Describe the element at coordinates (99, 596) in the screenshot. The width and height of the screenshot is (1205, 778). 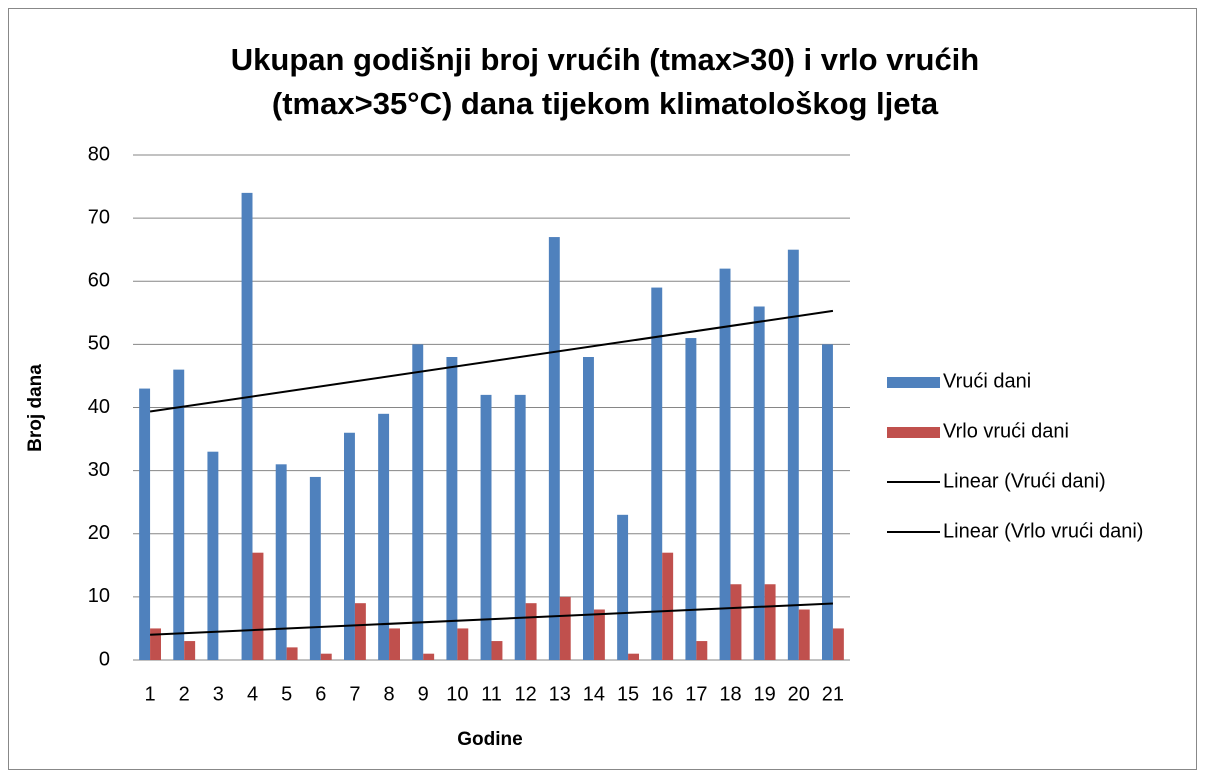
I see `y-tick-label: 10` at that location.